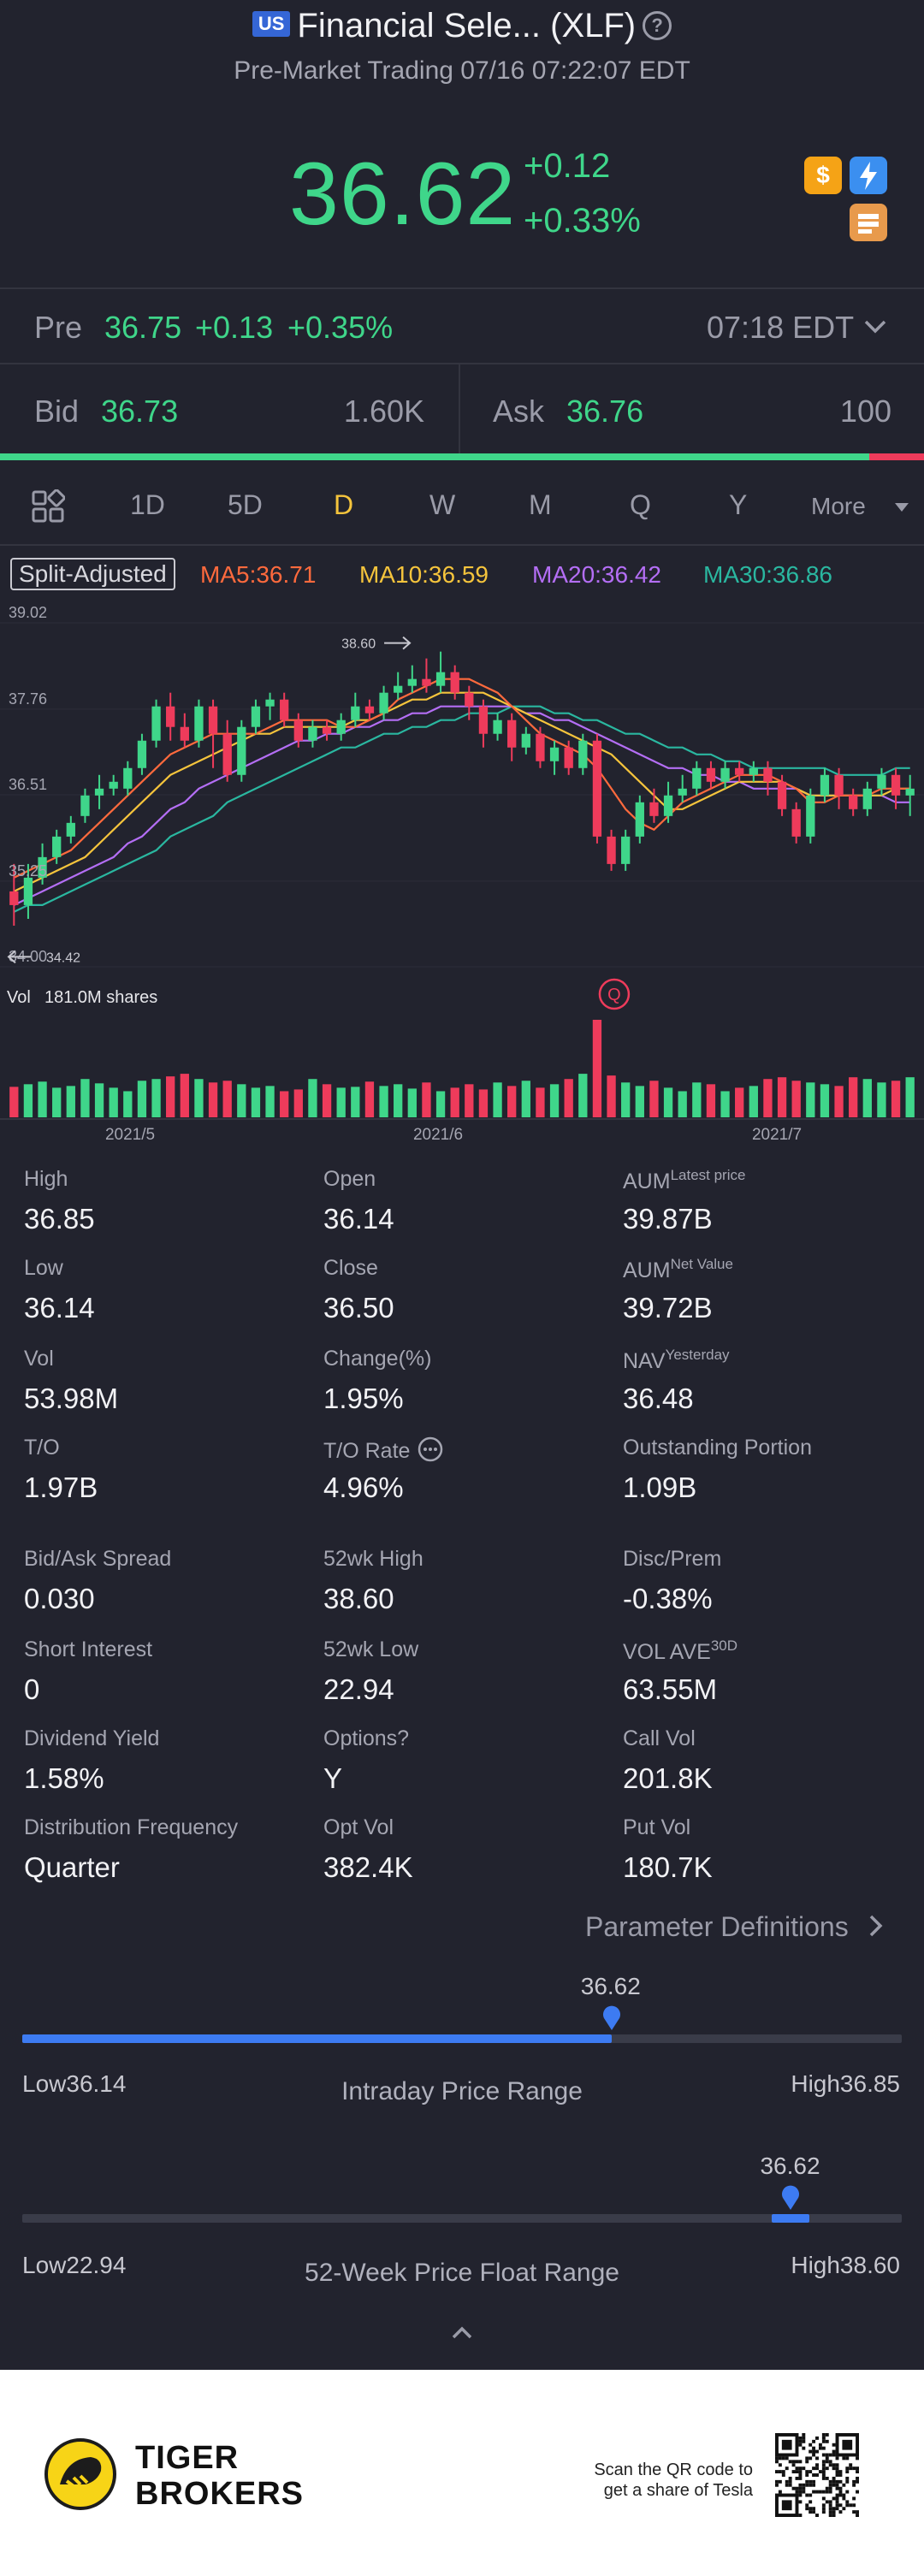 This screenshot has width=924, height=2576. Describe the element at coordinates (838, 506) in the screenshot. I see `tab-more: More` at that location.